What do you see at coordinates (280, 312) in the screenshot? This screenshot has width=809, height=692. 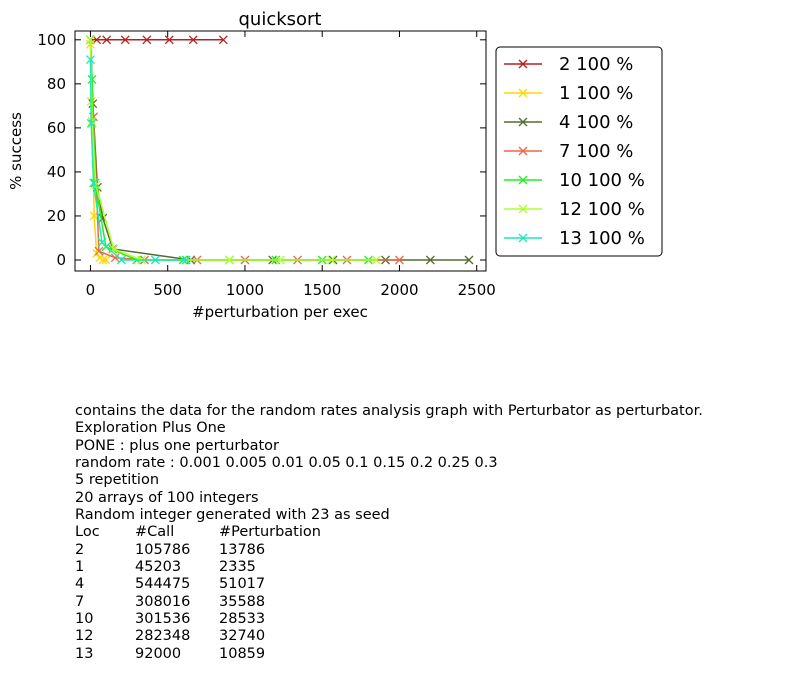 I see `x-axis-label: #perturbation per exec` at bounding box center [280, 312].